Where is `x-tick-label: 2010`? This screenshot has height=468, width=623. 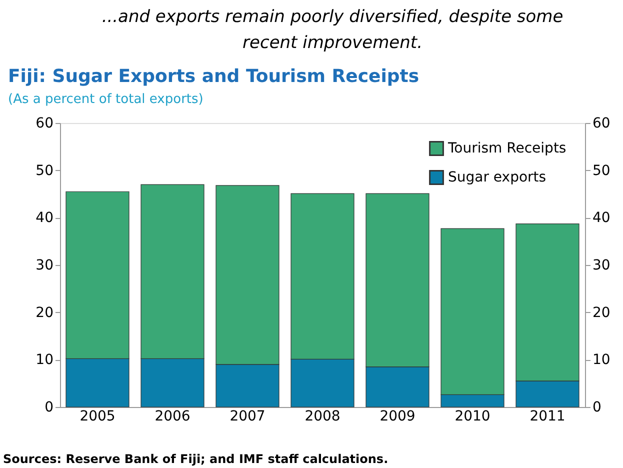 x-tick-label: 2010 is located at coordinates (472, 416).